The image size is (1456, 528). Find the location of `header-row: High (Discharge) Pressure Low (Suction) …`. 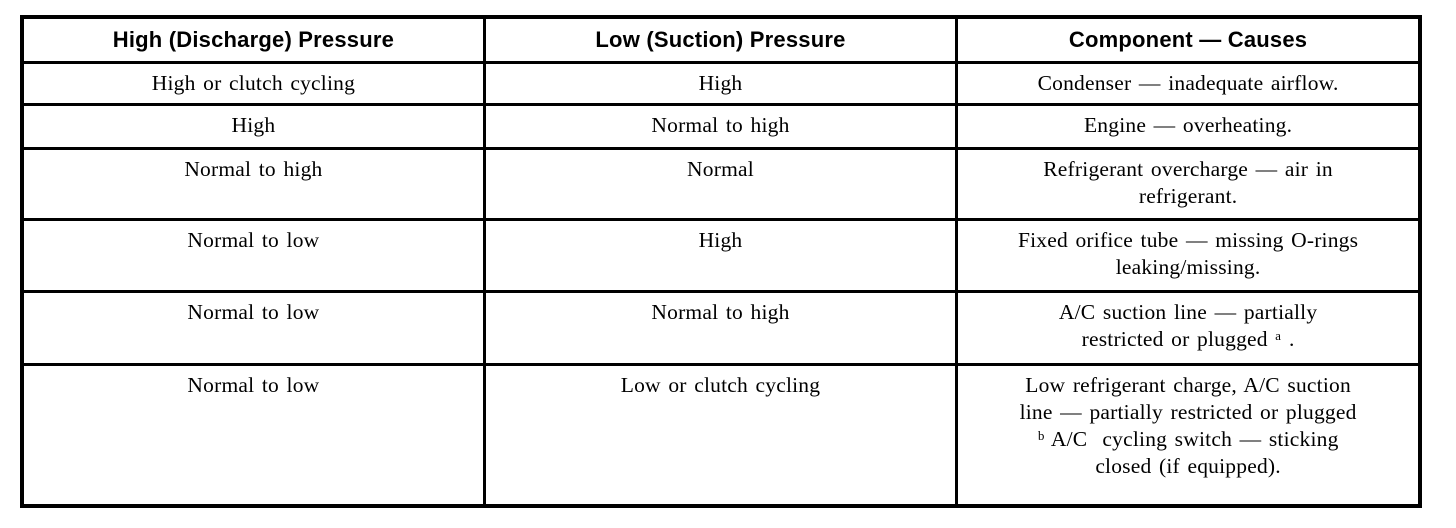

header-row: High (Discharge) Pressure Low (Suction) … is located at coordinates (721, 39).